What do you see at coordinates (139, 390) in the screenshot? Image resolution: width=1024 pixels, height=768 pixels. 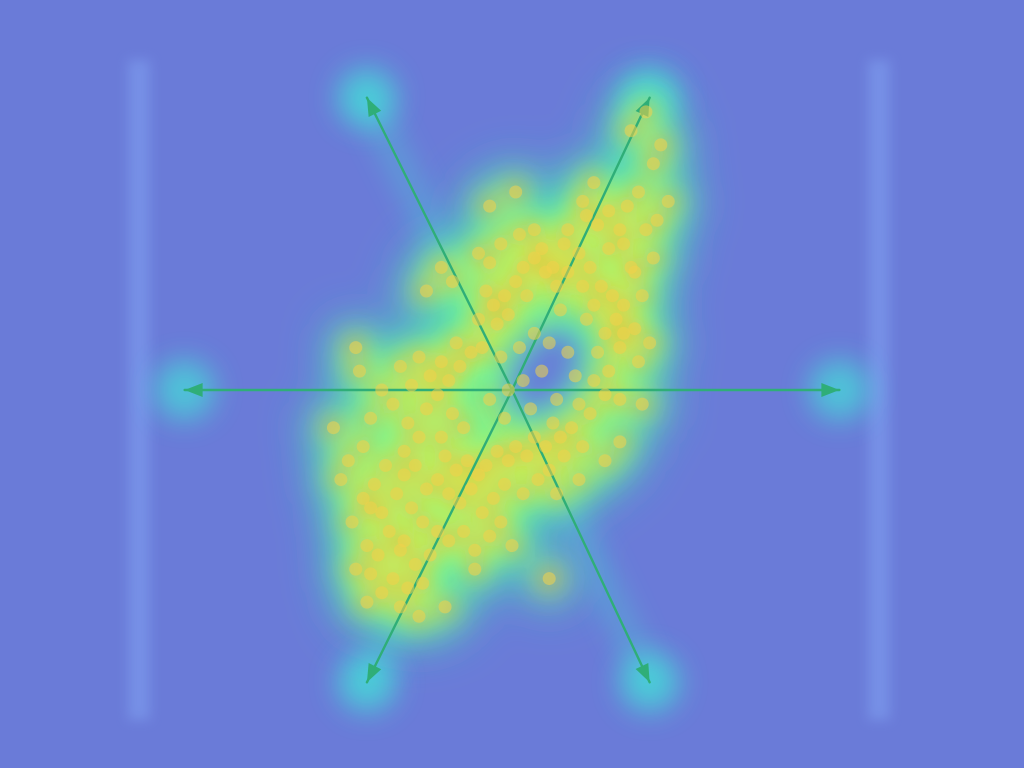 I see `frame-glow-left` at bounding box center [139, 390].